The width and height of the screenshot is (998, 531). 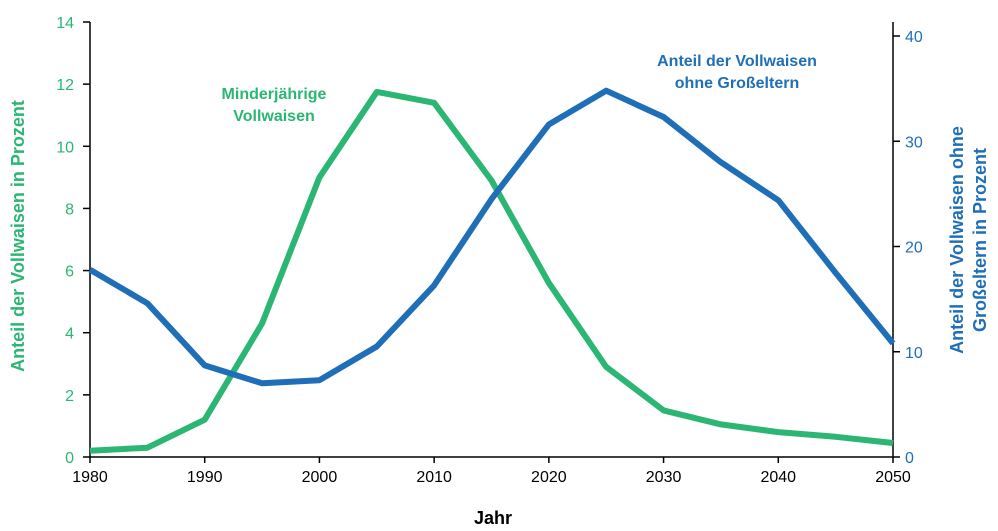 What do you see at coordinates (69, 272) in the screenshot?
I see `y-left-tick-label: 6` at bounding box center [69, 272].